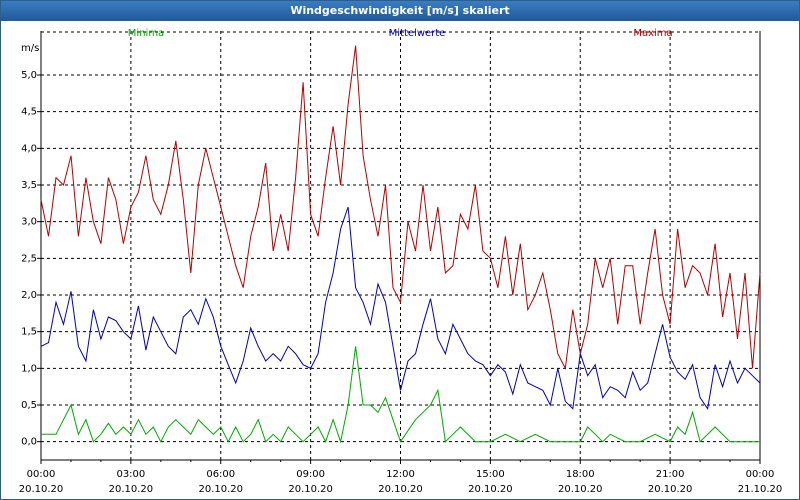  Describe the element at coordinates (580, 474) in the screenshot. I see `x-tick-time: 18:00` at that location.